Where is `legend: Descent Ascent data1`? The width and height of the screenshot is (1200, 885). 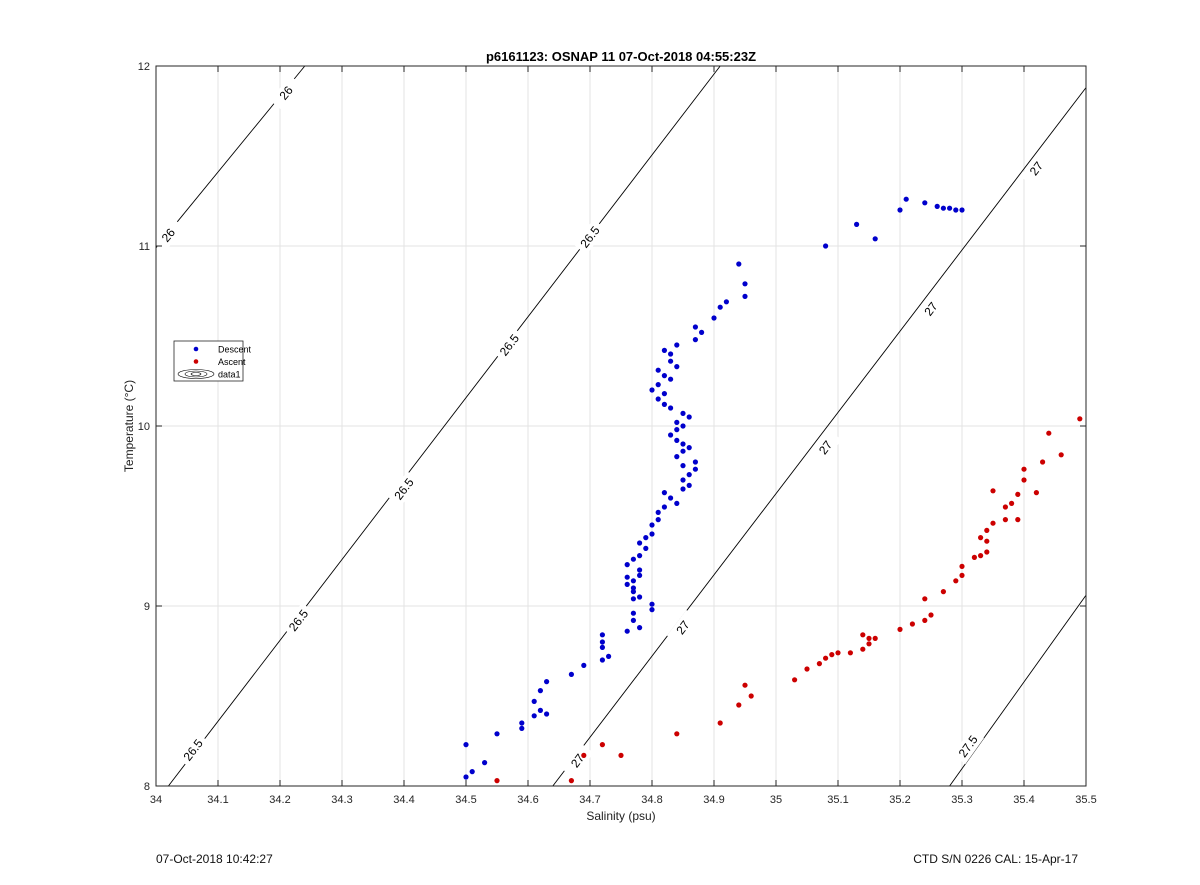
legend: Descent Ascent data1 is located at coordinates (212, 361).